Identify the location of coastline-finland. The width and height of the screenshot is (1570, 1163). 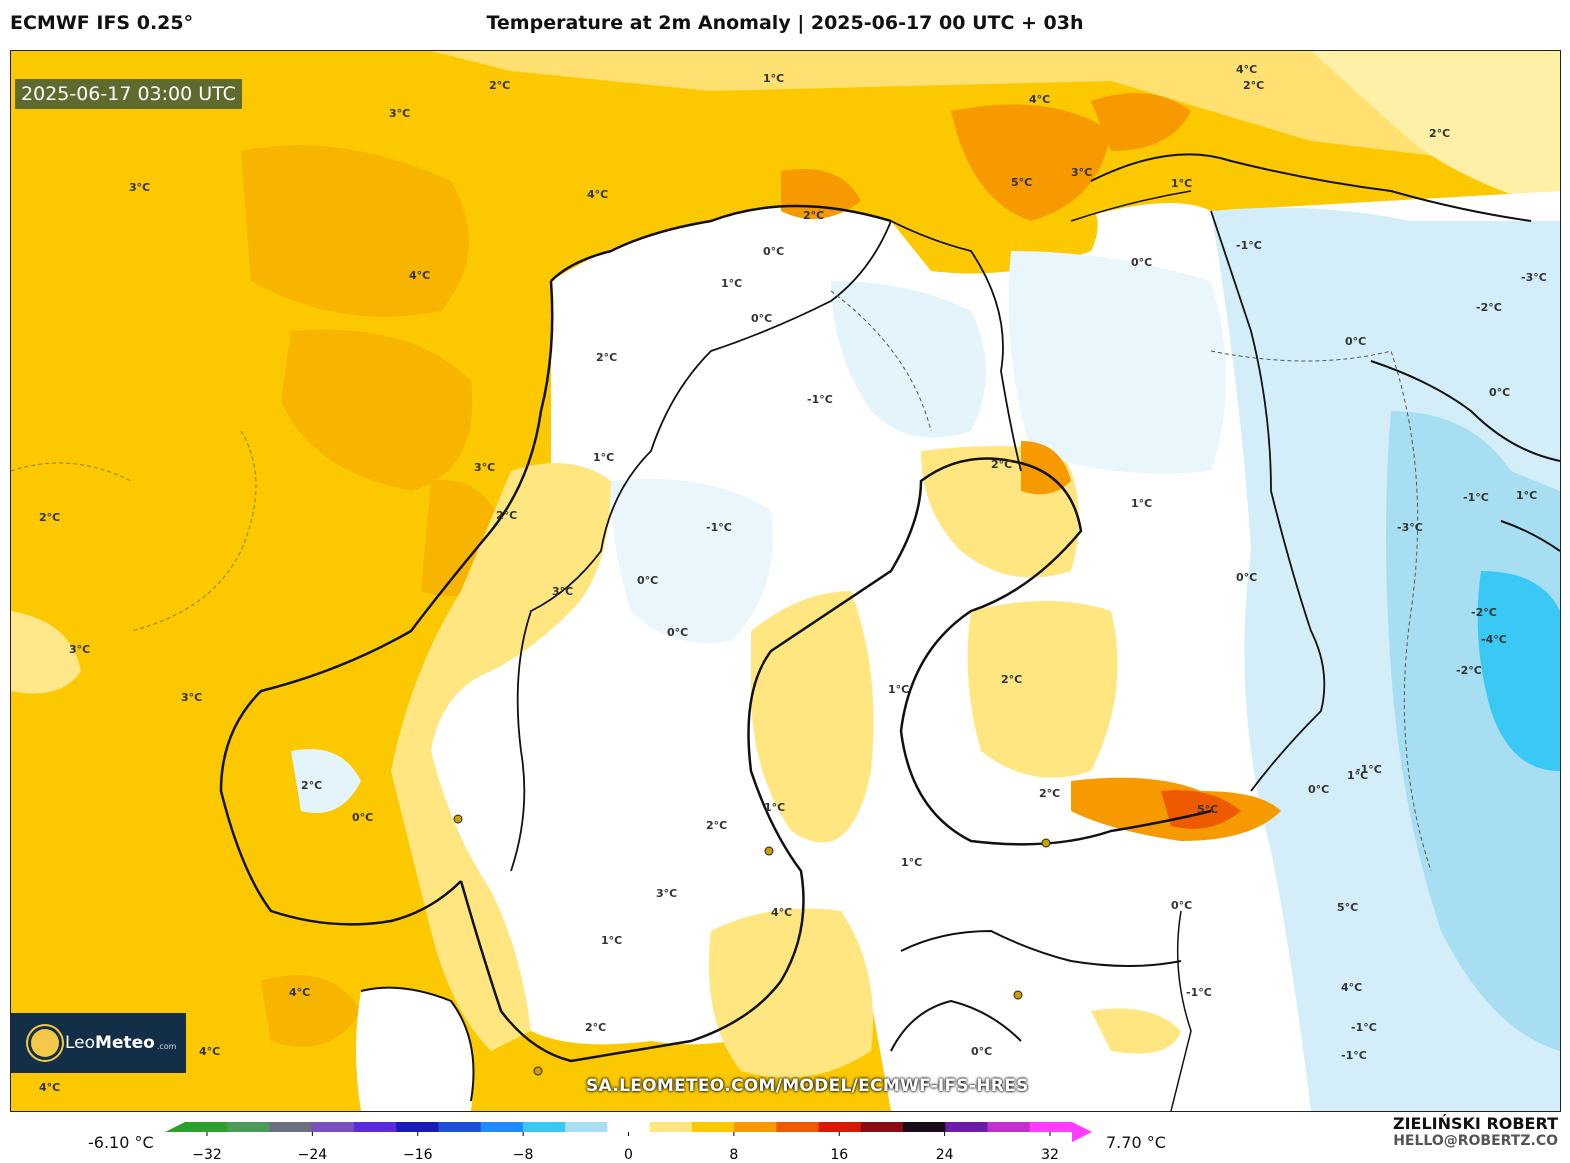
(1055, 652).